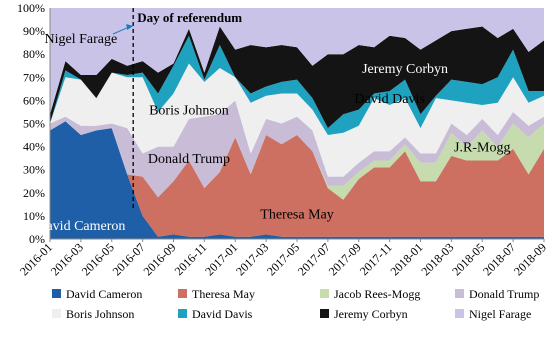  I want to click on legend-swatch-boris-johnson, so click(56, 313).